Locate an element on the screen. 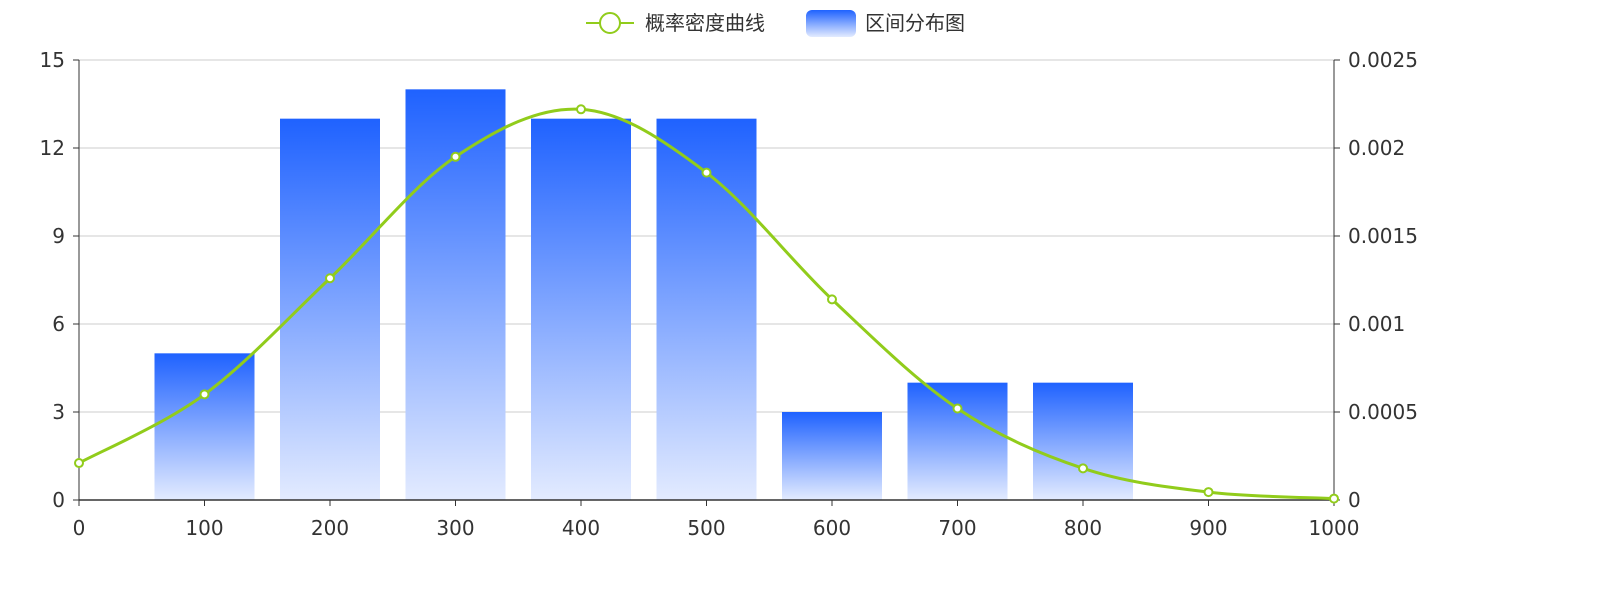 The image size is (1600, 600). x-tick-label: 600 is located at coordinates (832, 528).